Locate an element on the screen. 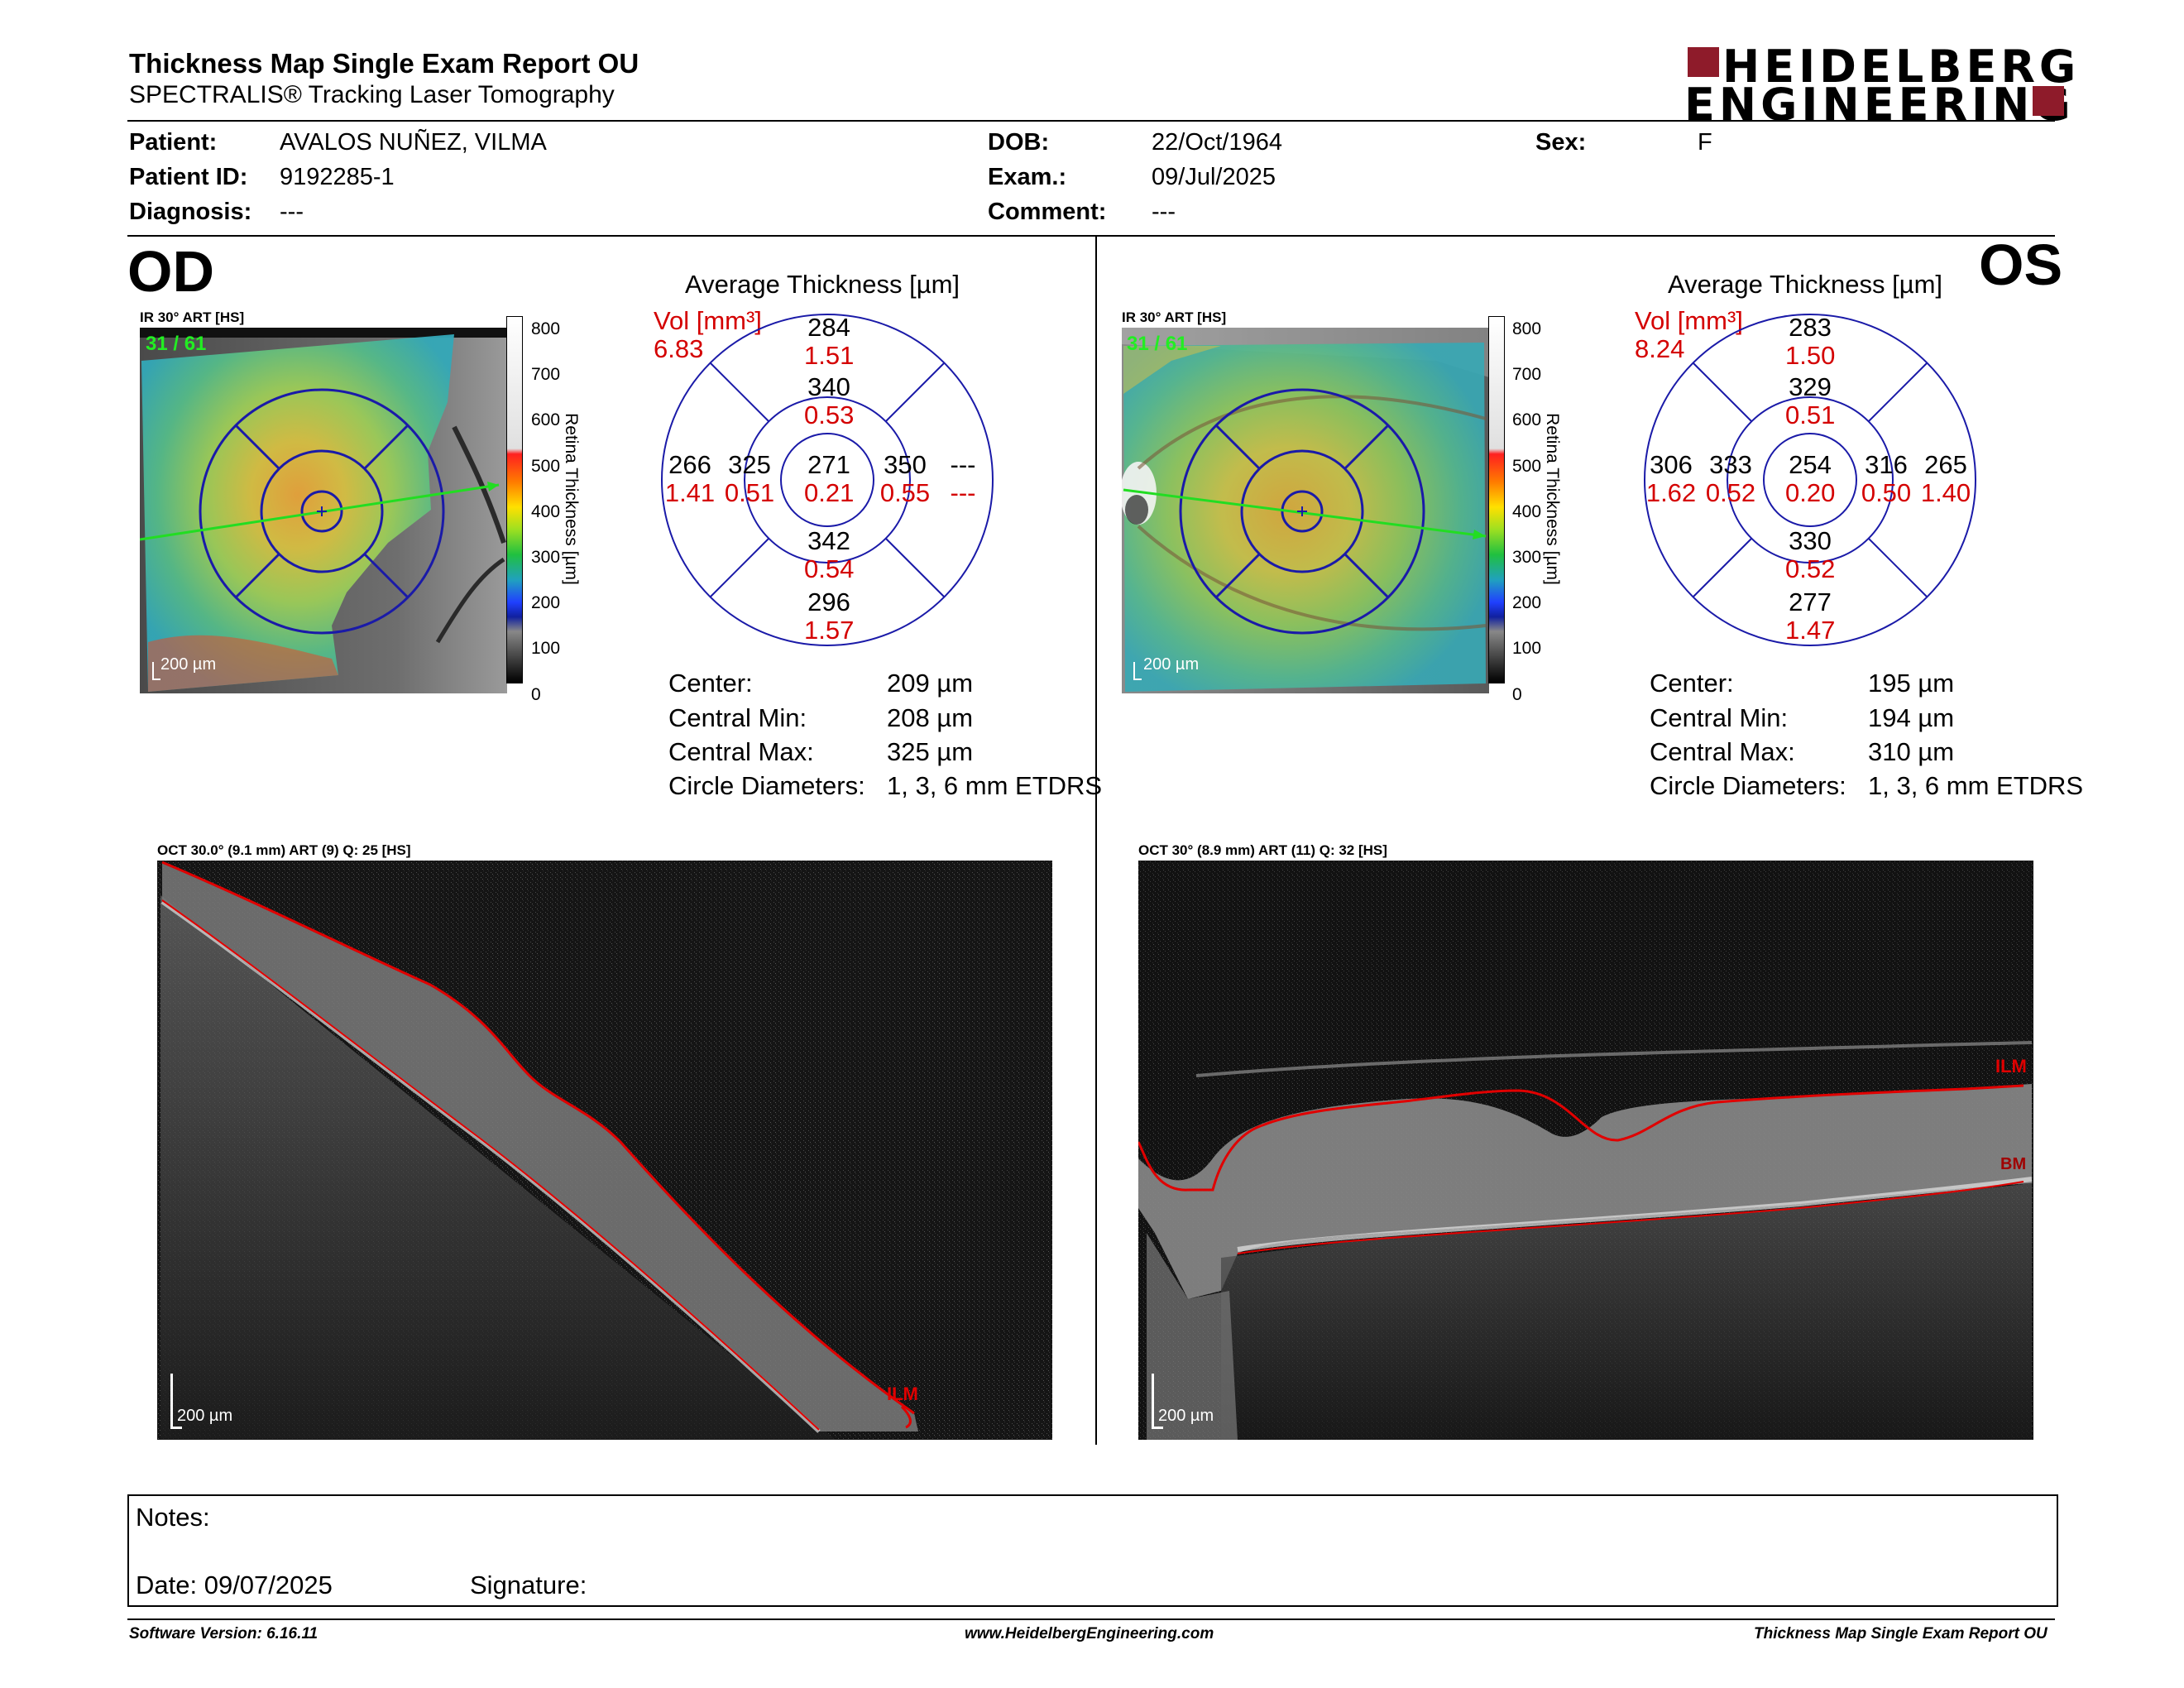 This screenshot has width=2184, height=1688. od-thickness-map-image is located at coordinates (323, 510).